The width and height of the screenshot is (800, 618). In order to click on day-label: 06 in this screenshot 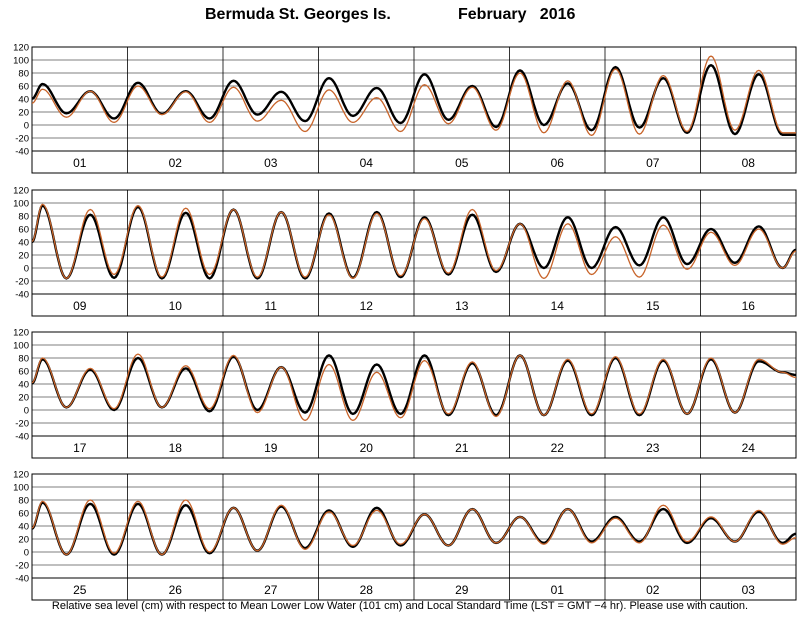, I will do `click(558, 163)`.